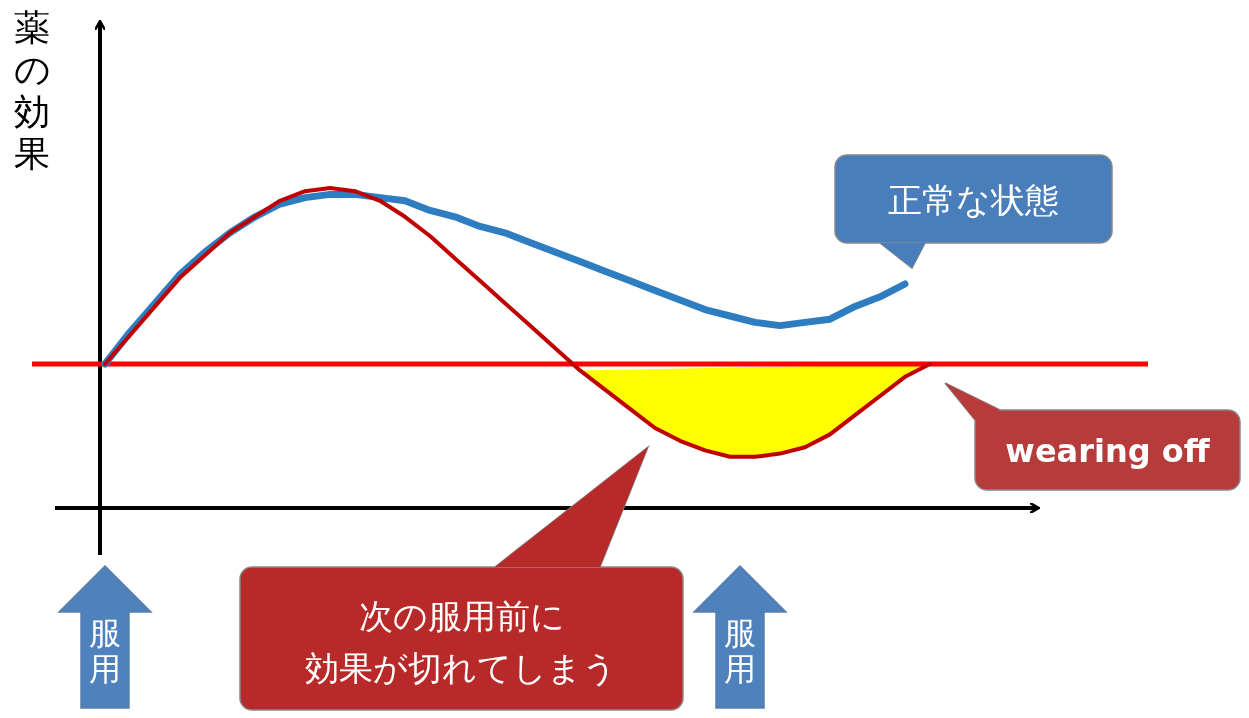 The width and height of the screenshot is (1249, 718). What do you see at coordinates (461, 668) in the screenshot?
I see `annotation: 効果が切れてしまう` at bounding box center [461, 668].